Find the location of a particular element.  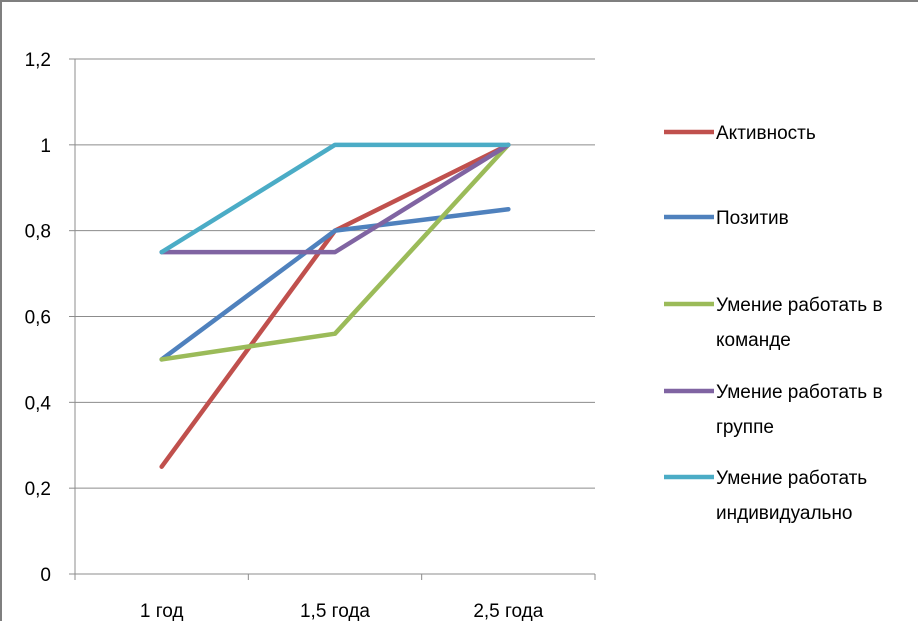

x-tick-label: 1 год is located at coordinates (162, 611).